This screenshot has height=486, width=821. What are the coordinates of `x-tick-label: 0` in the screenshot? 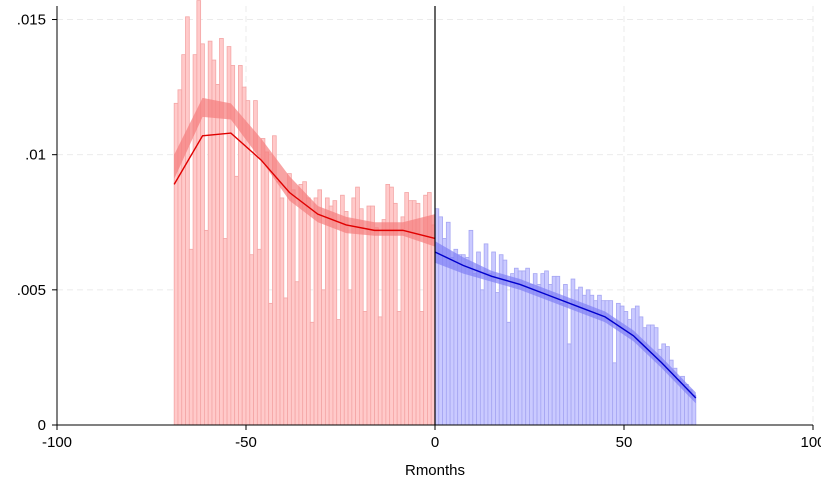 It's located at (435, 442).